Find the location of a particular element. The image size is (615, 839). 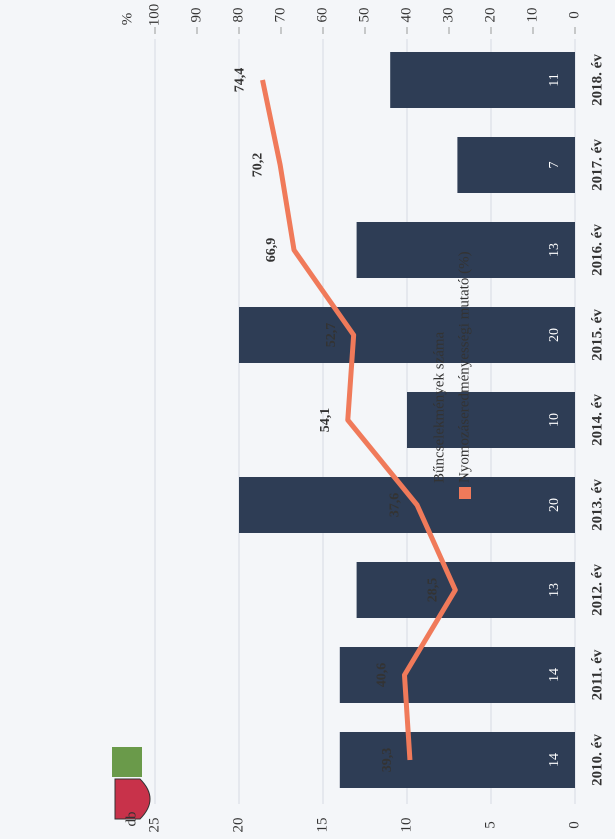

y2-tick-label: 0 is located at coordinates (574, 15).